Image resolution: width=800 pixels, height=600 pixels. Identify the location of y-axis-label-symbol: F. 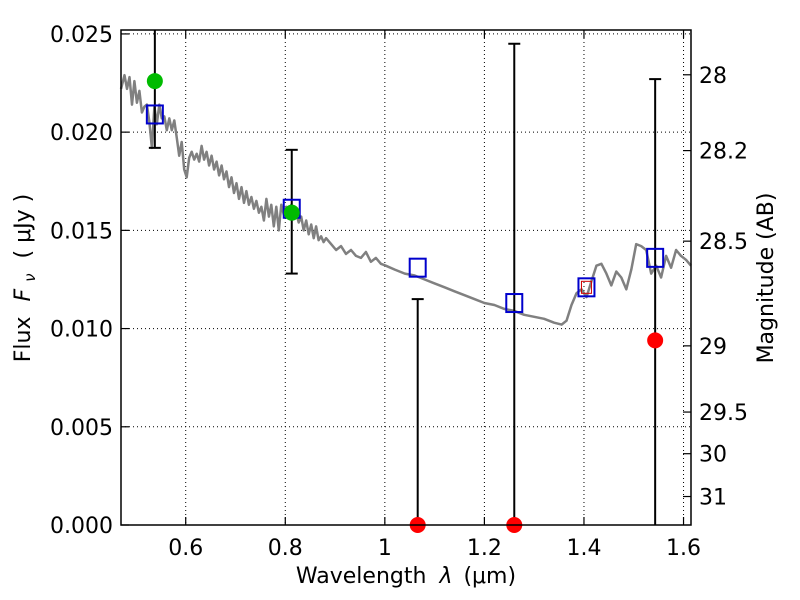
(23, 294).